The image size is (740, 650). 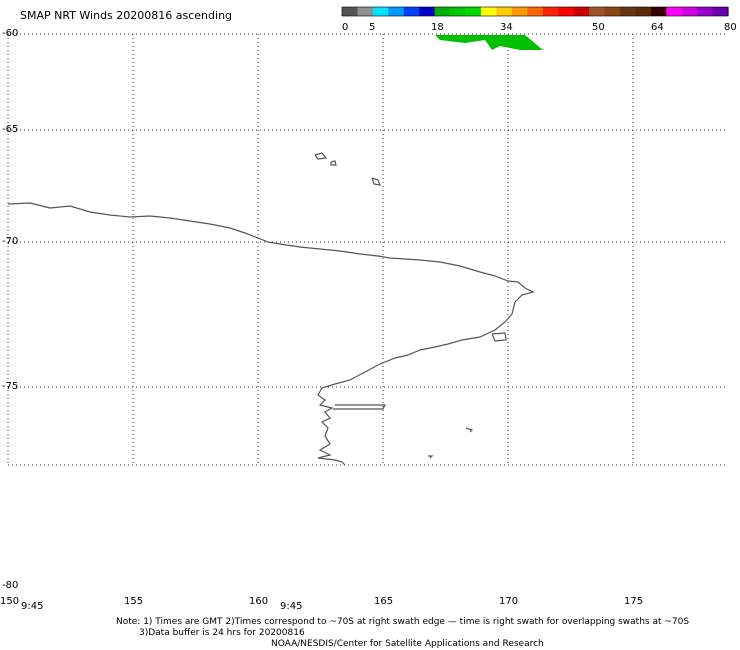 I want to click on lon-label-175: 175, so click(x=634, y=601).